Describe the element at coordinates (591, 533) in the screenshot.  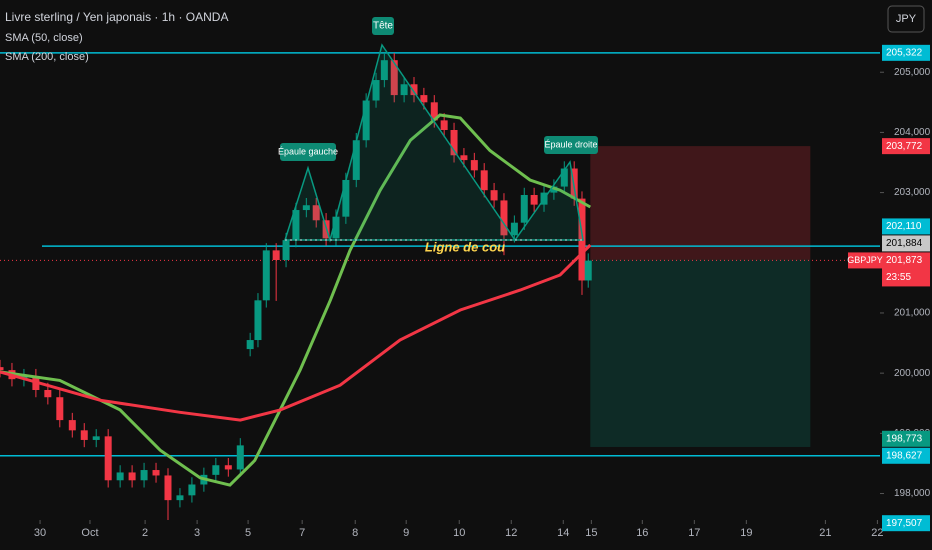
I see `x-tick-label: 15` at that location.